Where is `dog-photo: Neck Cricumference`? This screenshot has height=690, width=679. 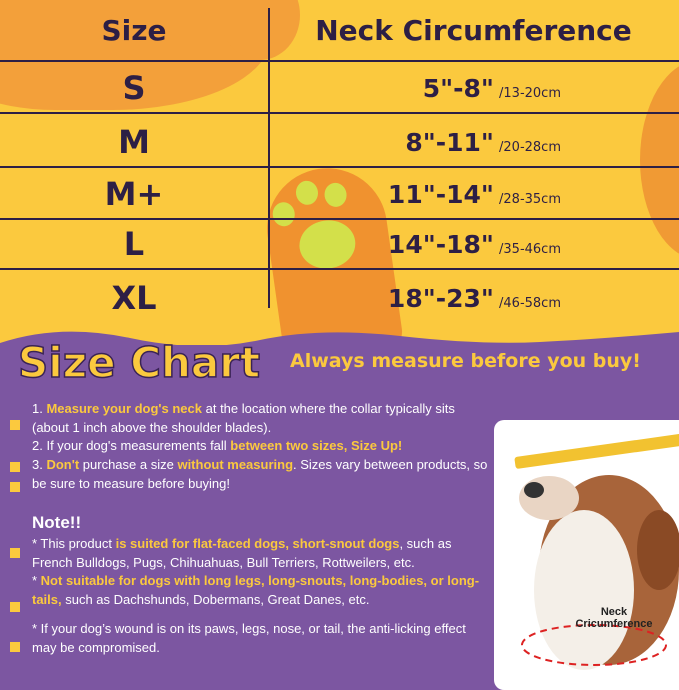 dog-photo: Neck Cricumference is located at coordinates (586, 555).